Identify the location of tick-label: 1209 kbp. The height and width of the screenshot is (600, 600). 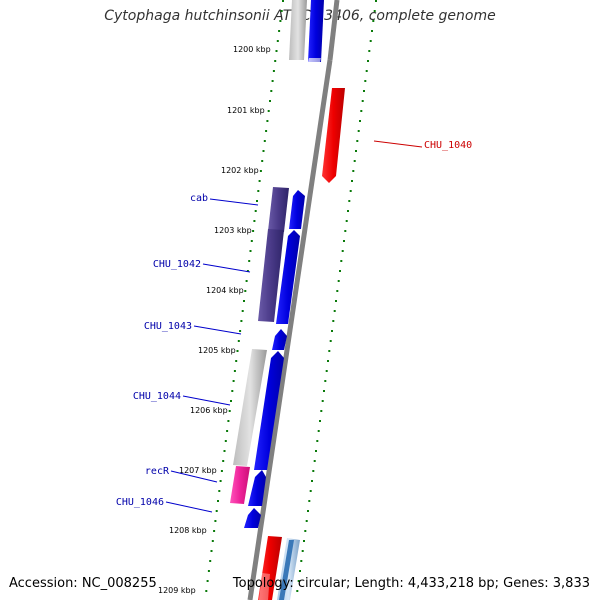
(177, 590).